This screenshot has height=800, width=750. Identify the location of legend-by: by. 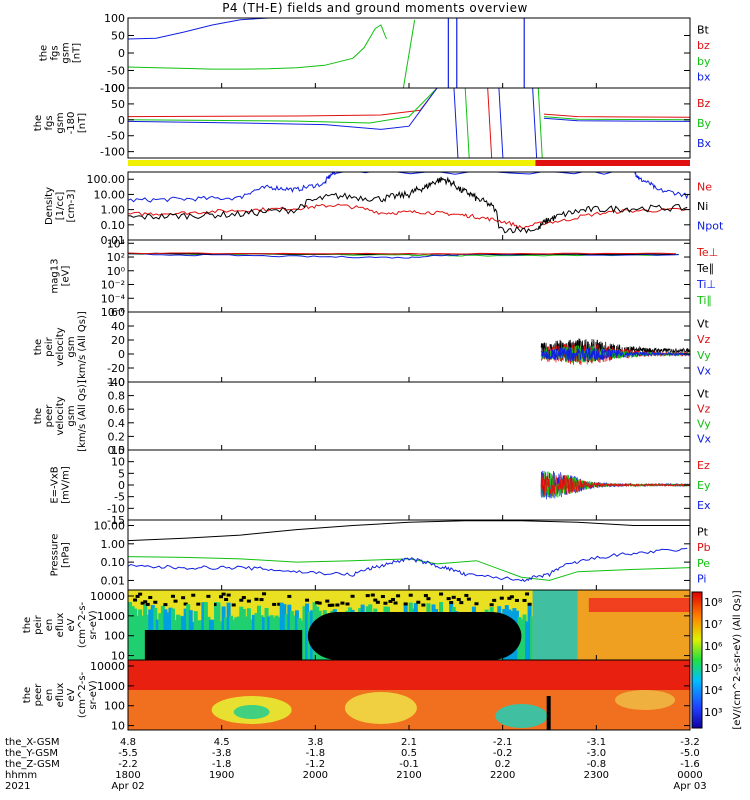
(704, 61).